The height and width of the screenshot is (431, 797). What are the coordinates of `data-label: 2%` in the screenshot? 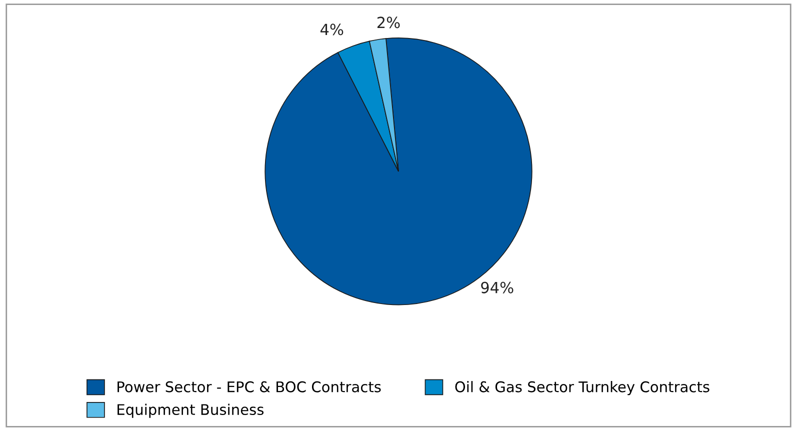 It's located at (388, 22).